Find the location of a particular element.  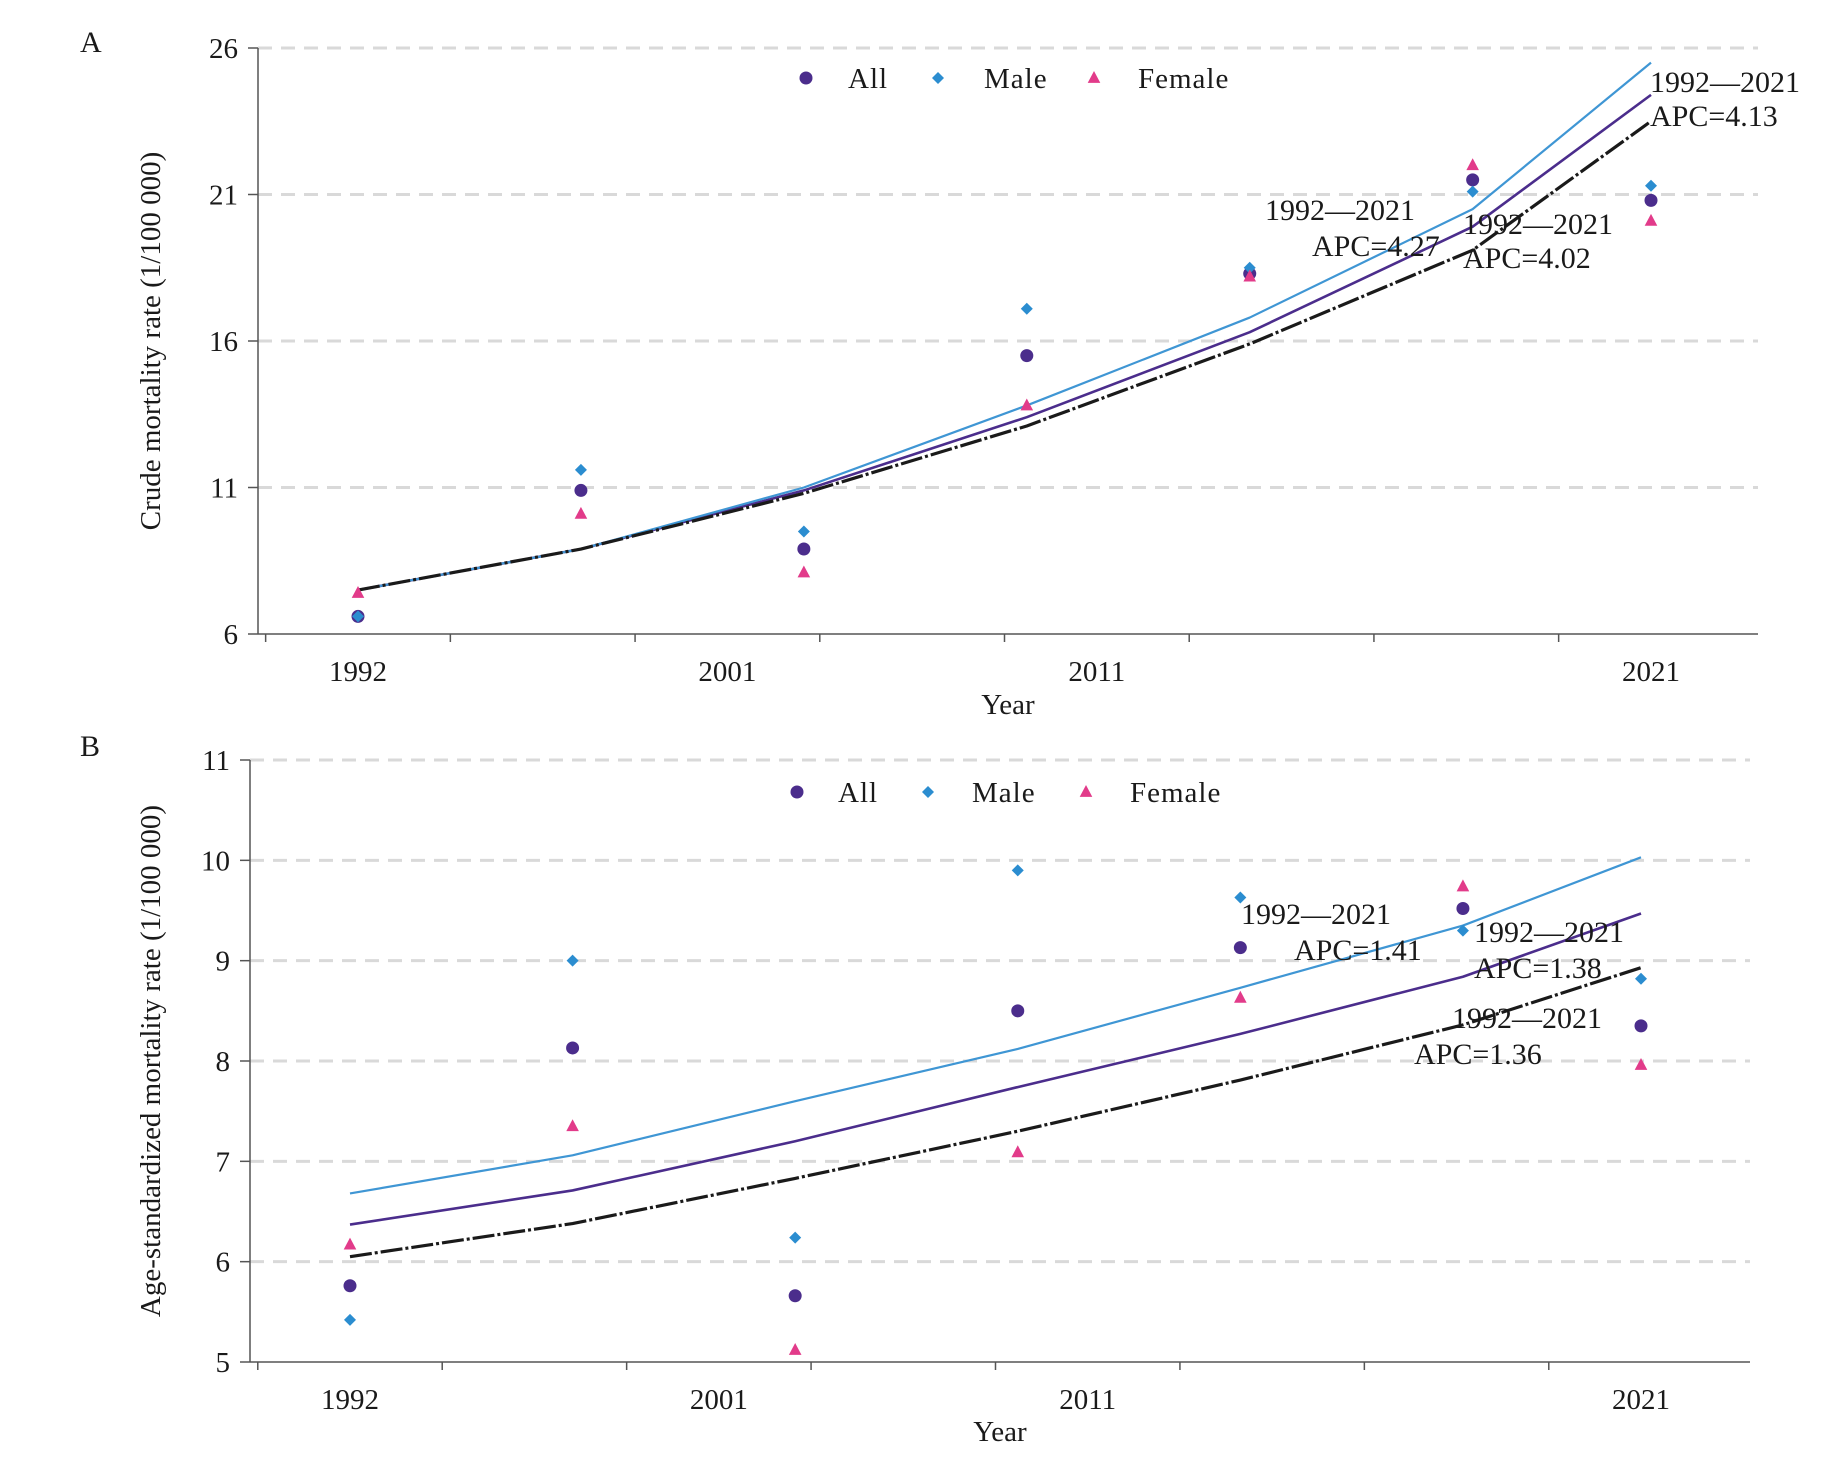

annotation-apc: APC=1.38 is located at coordinates (1538, 968).